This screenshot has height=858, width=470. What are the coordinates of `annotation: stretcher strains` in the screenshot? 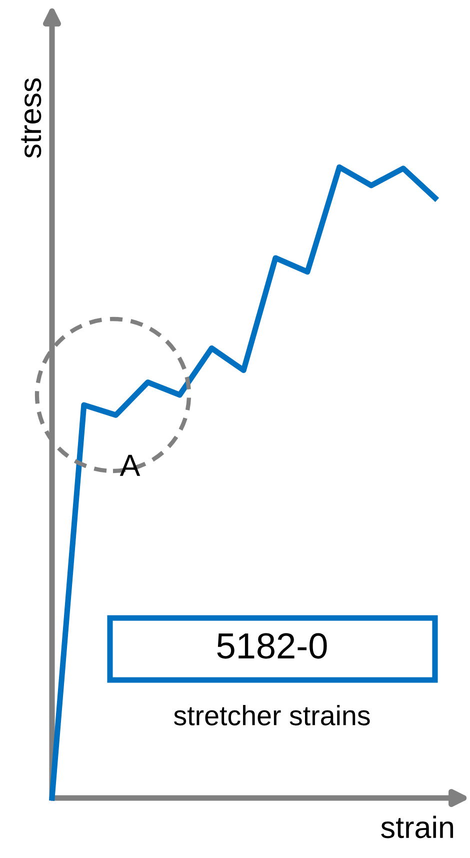 It's located at (272, 715).